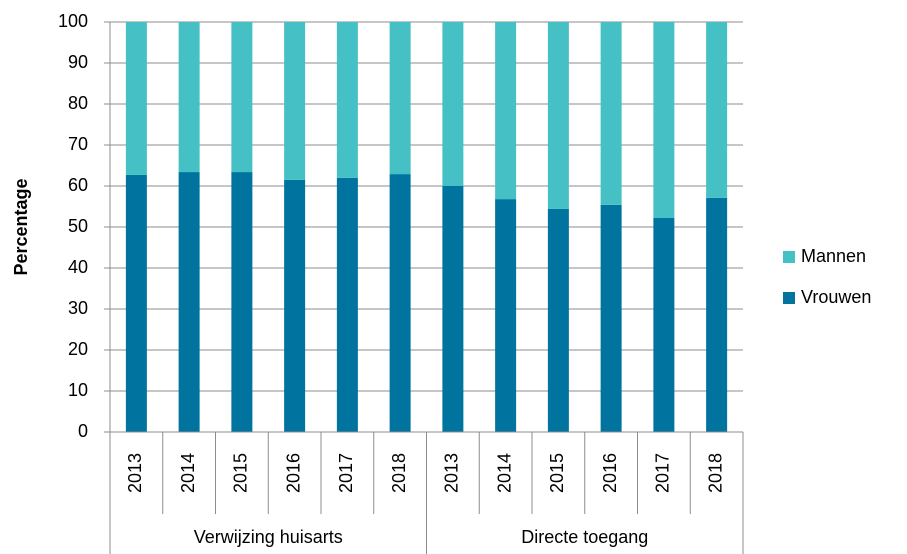 The image size is (907, 554). I want to click on group-label: Verwijzing huisarts, so click(268, 537).